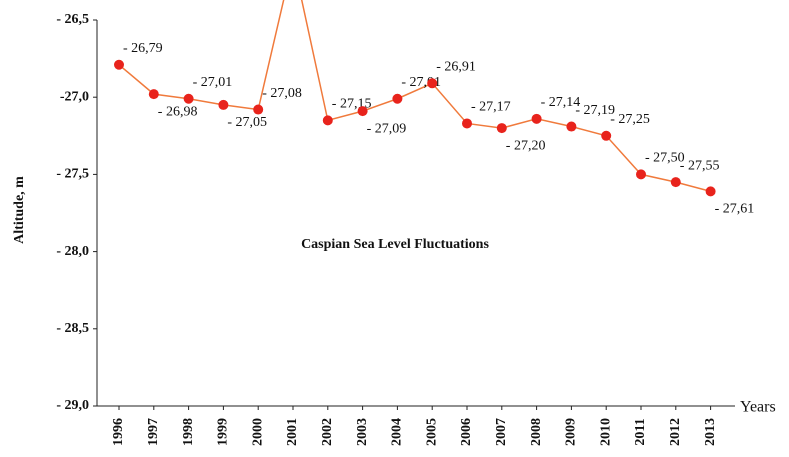 This screenshot has height=457, width=789. Describe the element at coordinates (710, 432) in the screenshot. I see `x-tick-label: 2013` at that location.